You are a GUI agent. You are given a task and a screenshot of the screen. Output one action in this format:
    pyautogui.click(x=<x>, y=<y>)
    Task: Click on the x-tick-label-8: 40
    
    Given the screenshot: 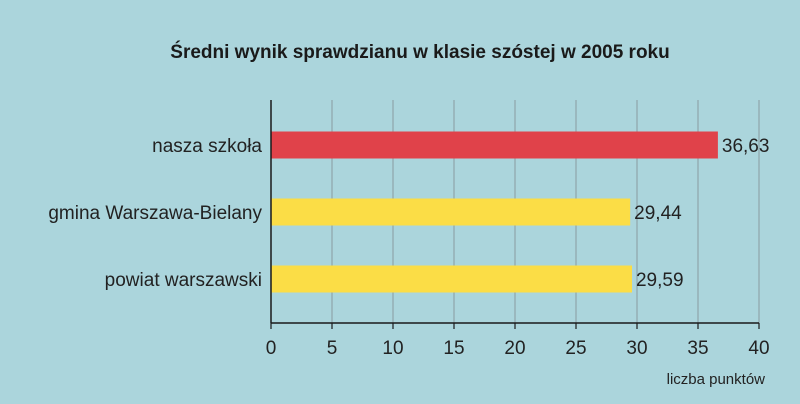 What is the action you would take?
    pyautogui.click(x=758, y=348)
    